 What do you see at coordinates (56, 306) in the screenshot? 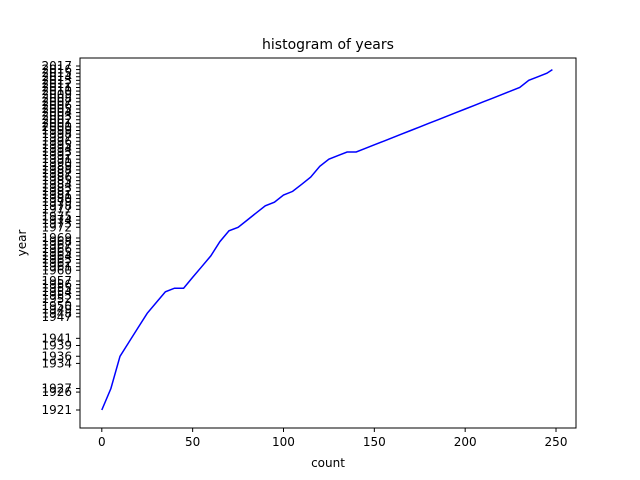
I see `y-tick-label: 1950` at bounding box center [56, 306].